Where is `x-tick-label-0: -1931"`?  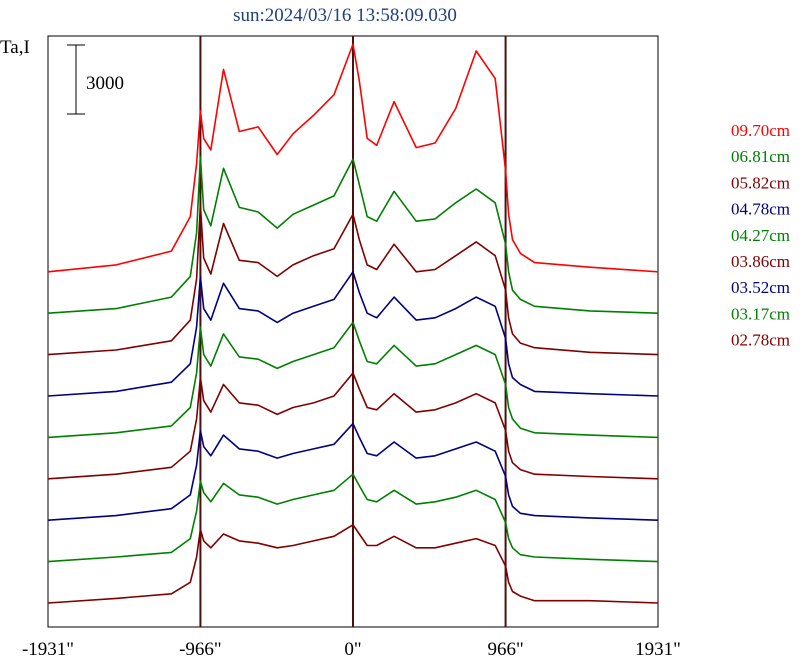
x-tick-label-0: -1931" is located at coordinates (48, 649).